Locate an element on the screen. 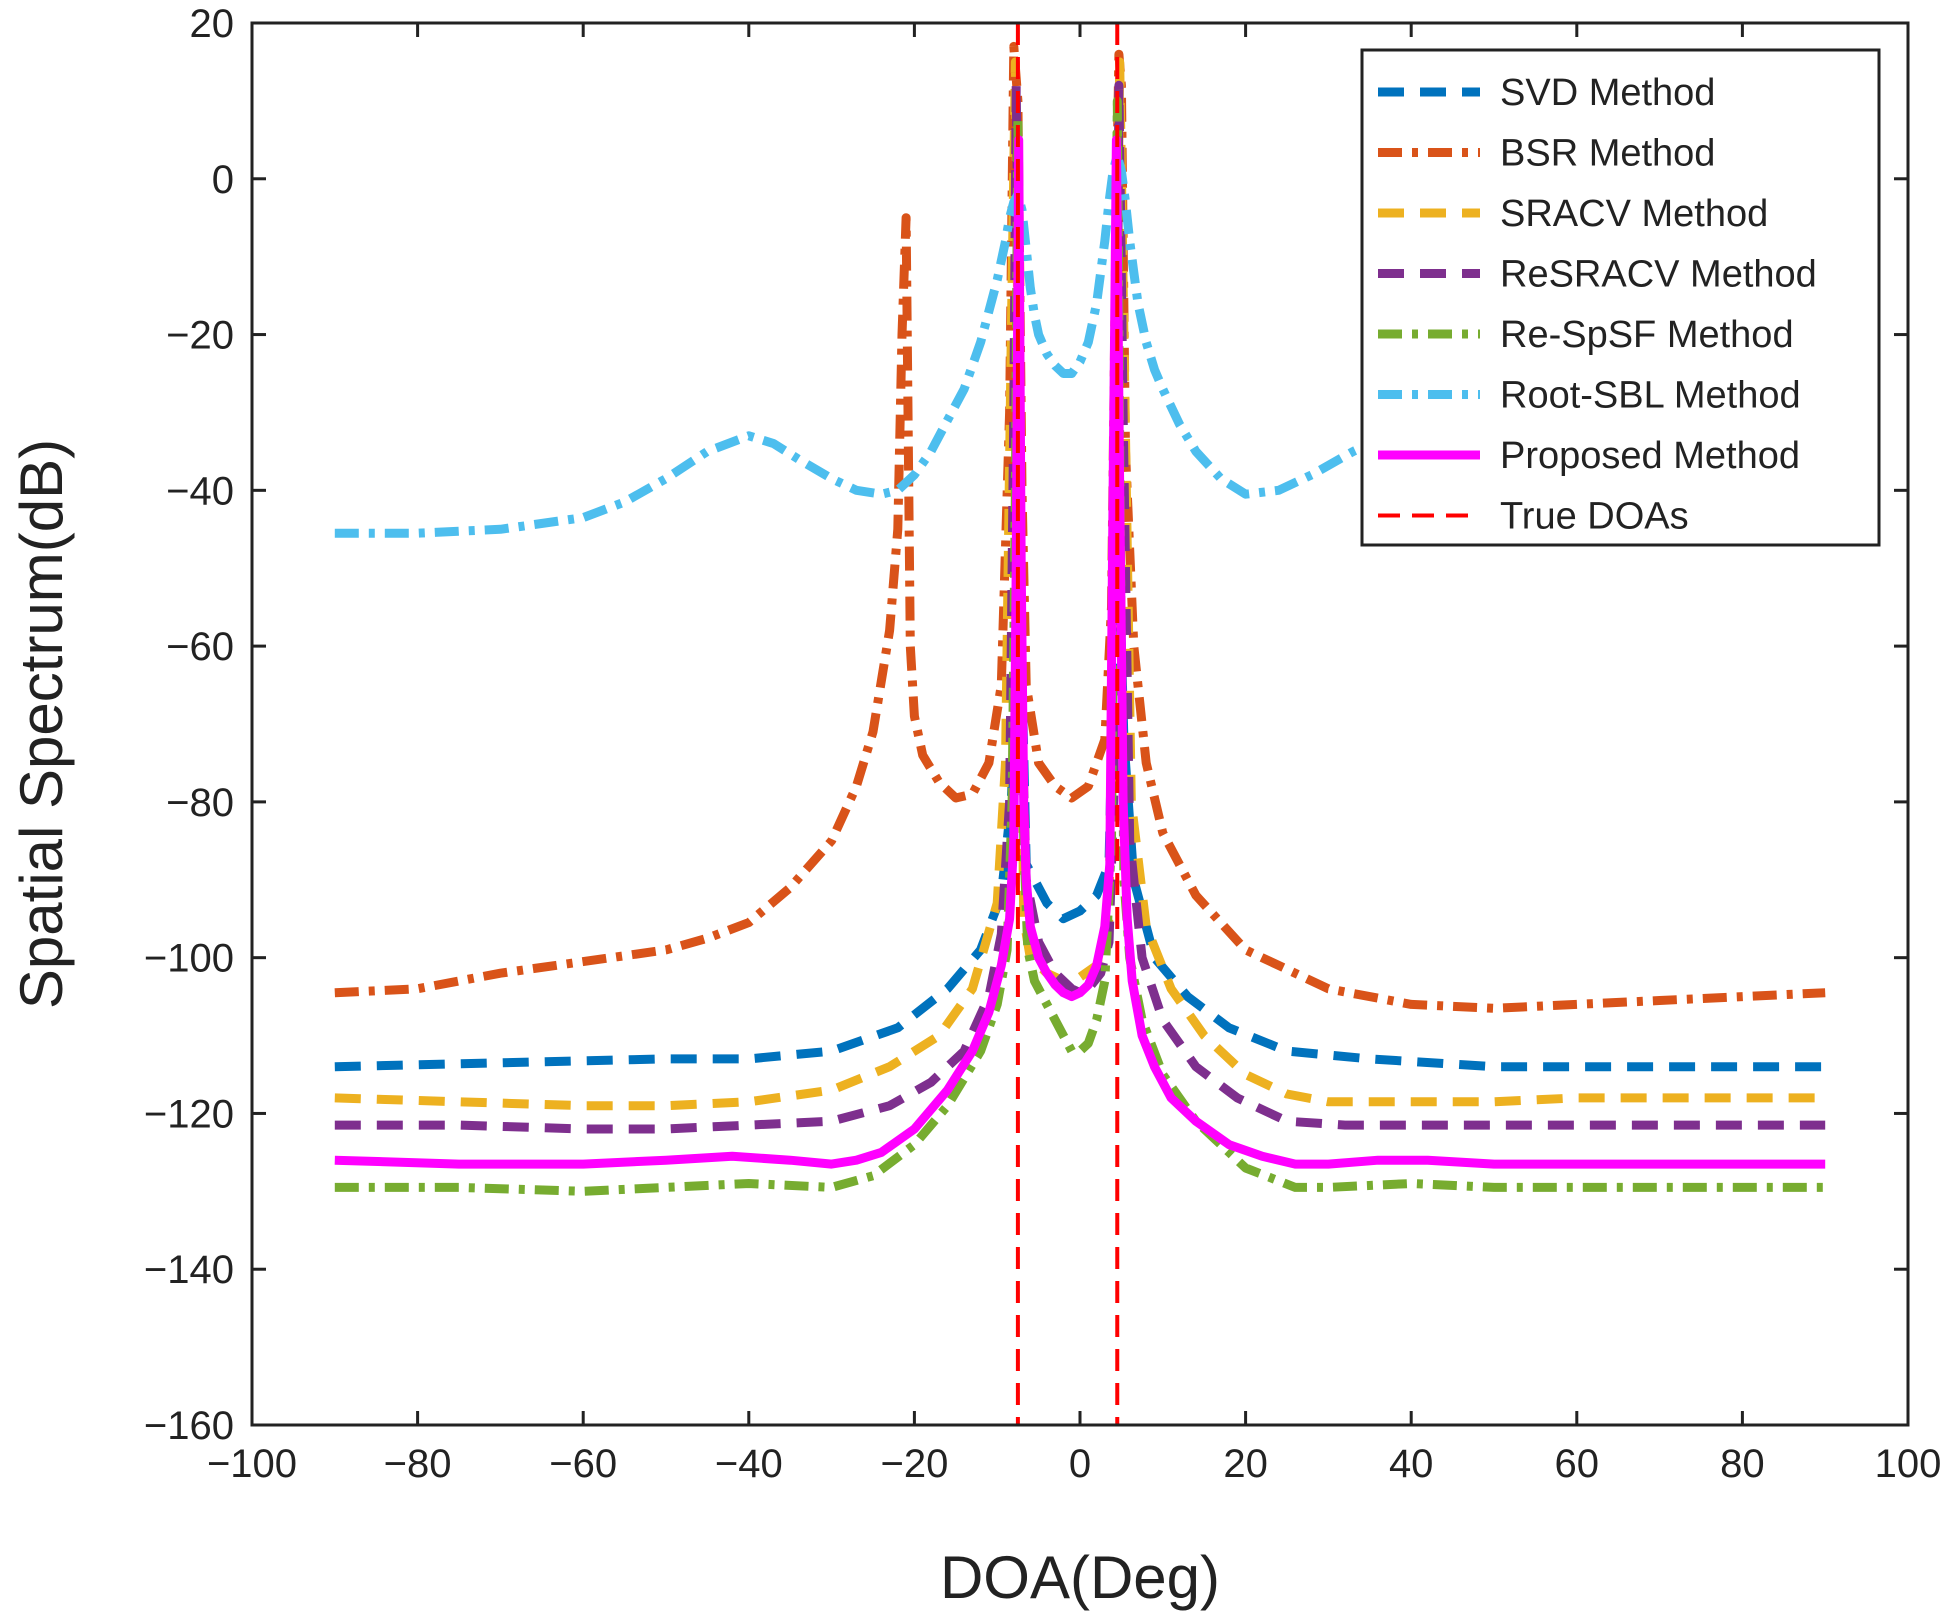  y-tick-label: 0 is located at coordinates (223, 180).